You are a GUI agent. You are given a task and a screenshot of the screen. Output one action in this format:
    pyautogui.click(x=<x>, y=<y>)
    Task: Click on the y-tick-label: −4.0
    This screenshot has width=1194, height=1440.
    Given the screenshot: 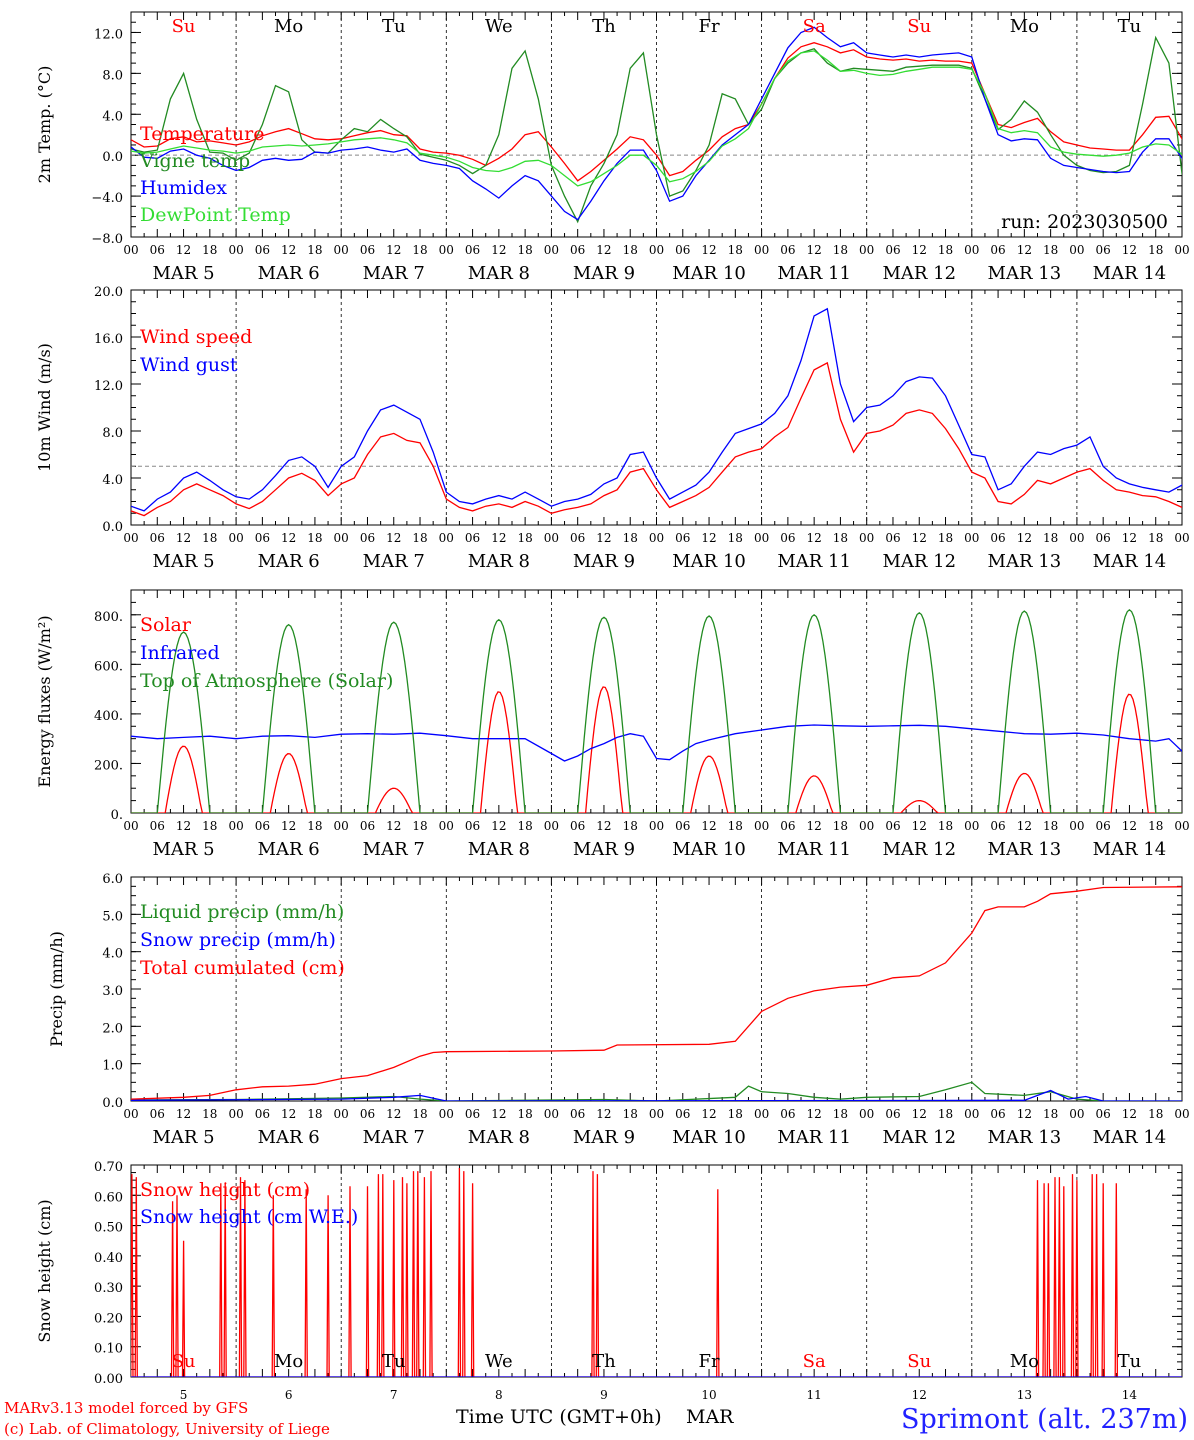 What is the action you would take?
    pyautogui.click(x=107, y=198)
    